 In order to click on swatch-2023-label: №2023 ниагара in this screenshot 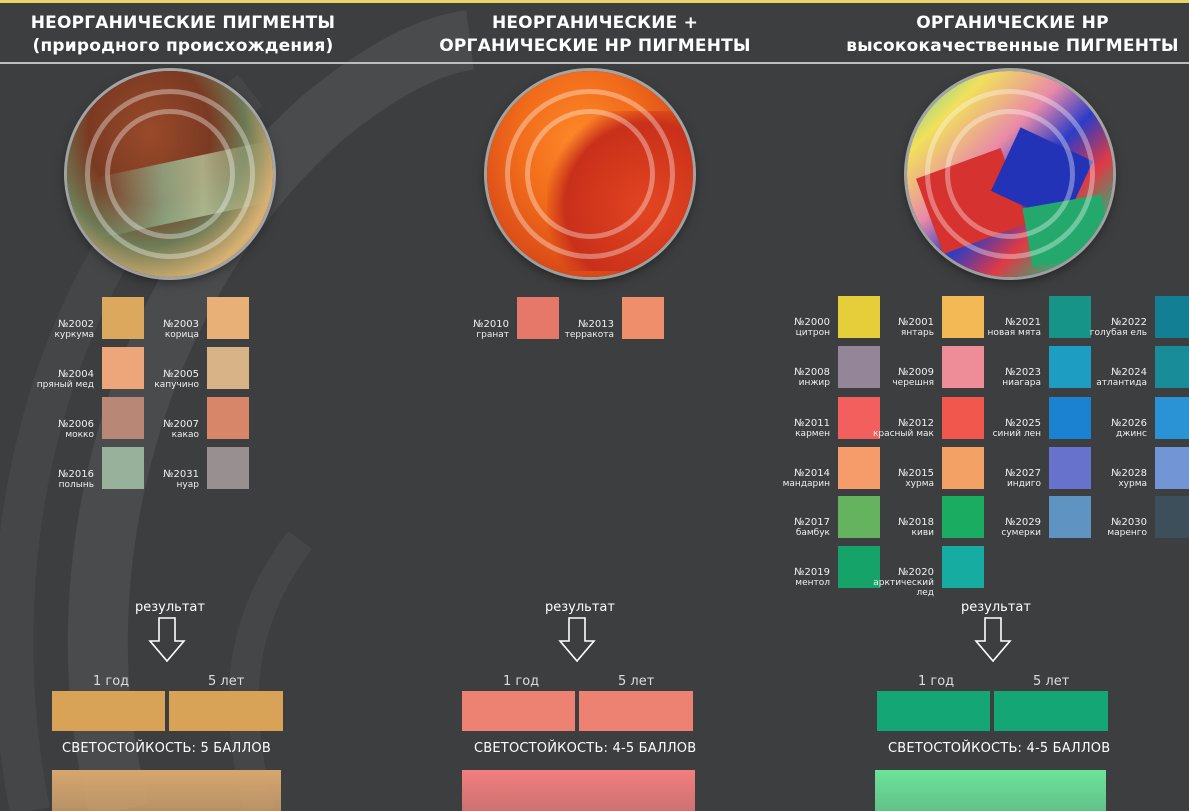, I will do `click(1021, 378)`.